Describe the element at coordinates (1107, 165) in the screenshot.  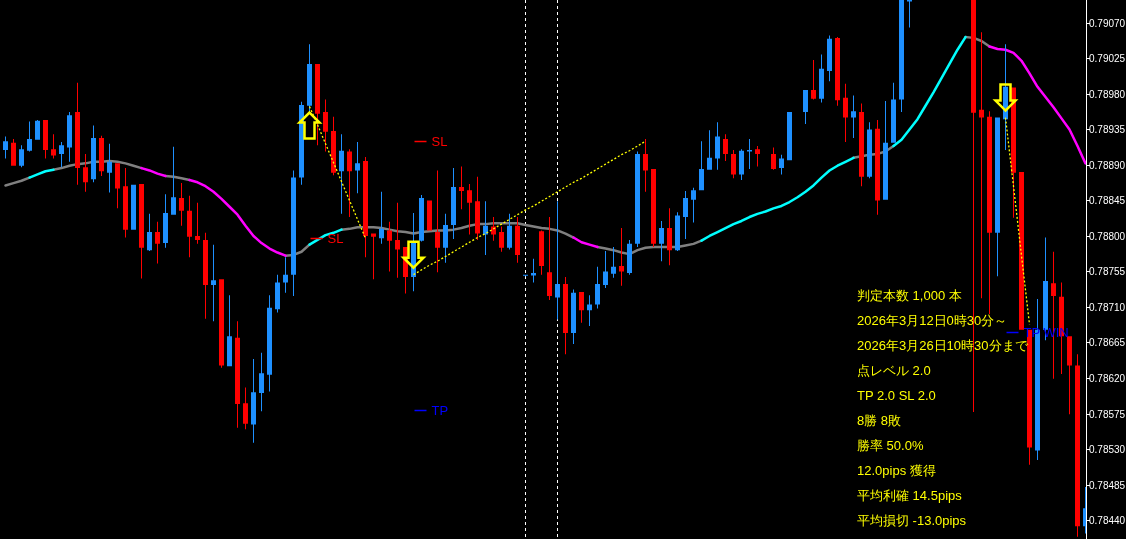
I see `y-tick-label: 0.78890` at that location.